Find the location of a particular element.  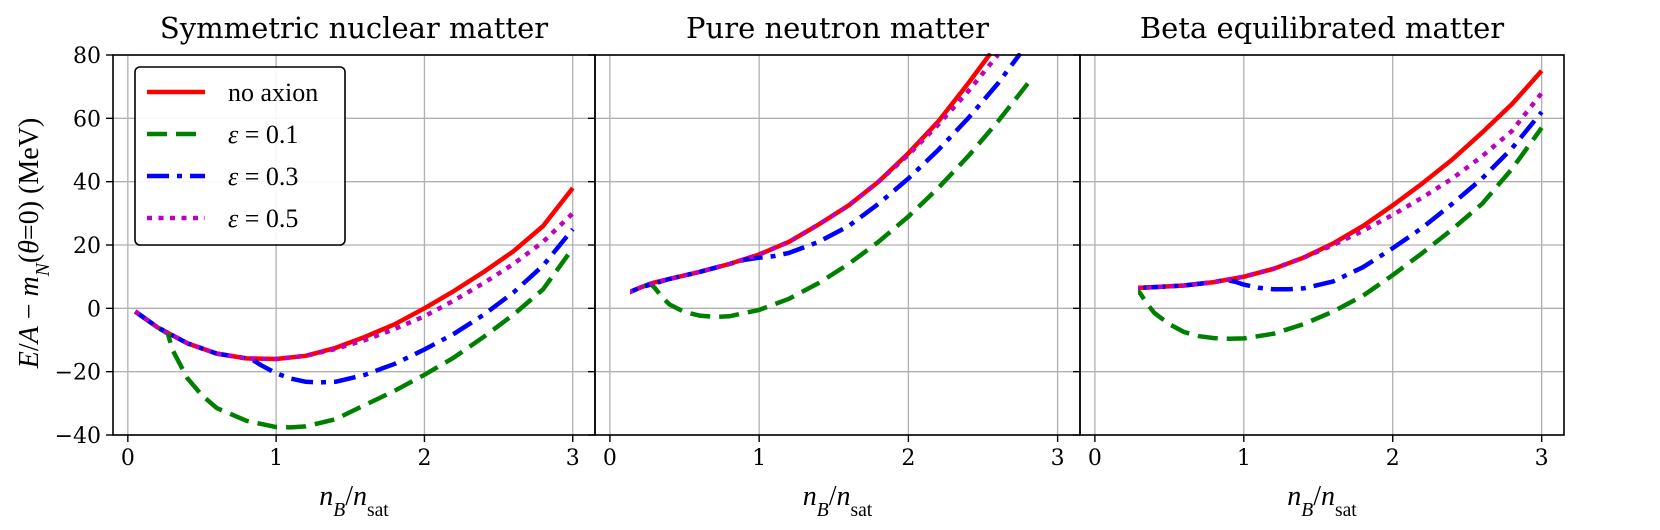

y-axis-label: E/A − mN(θ=0) (MeV) is located at coordinates (34, 244).